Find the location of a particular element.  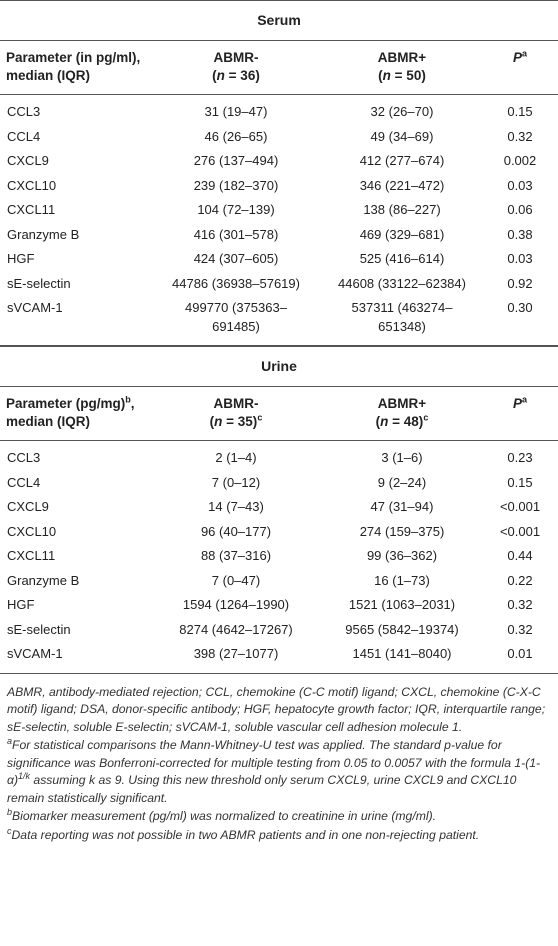

cell-text: 469 (329–681) is located at coordinates (402, 234).